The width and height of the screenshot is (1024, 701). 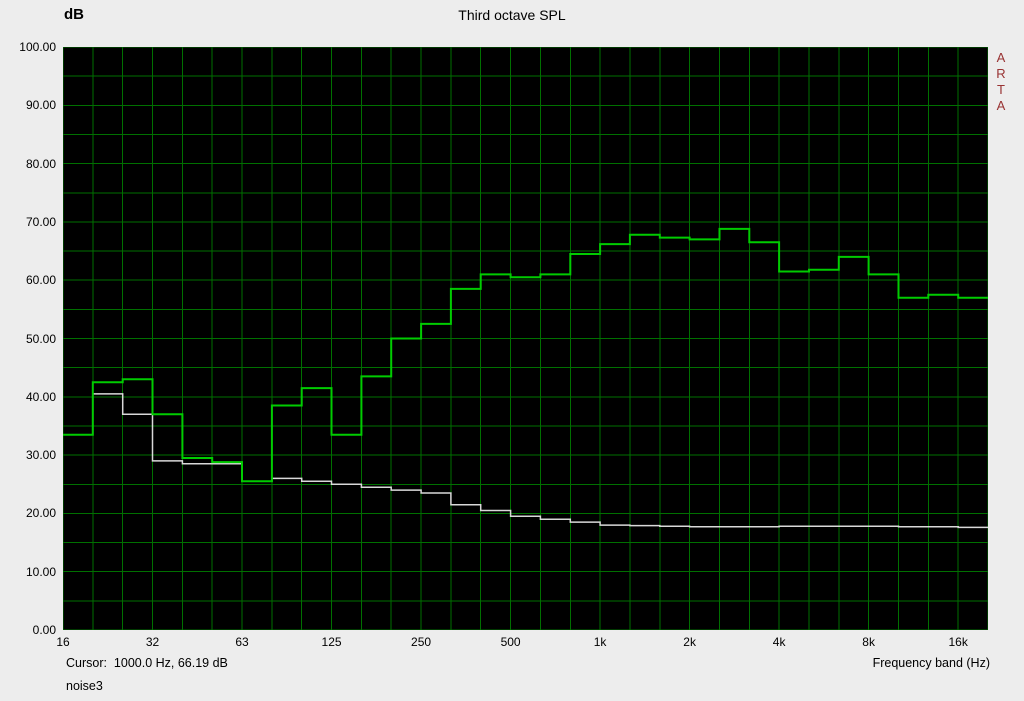 I want to click on y-tick-label: 20.00, so click(x=40, y=513).